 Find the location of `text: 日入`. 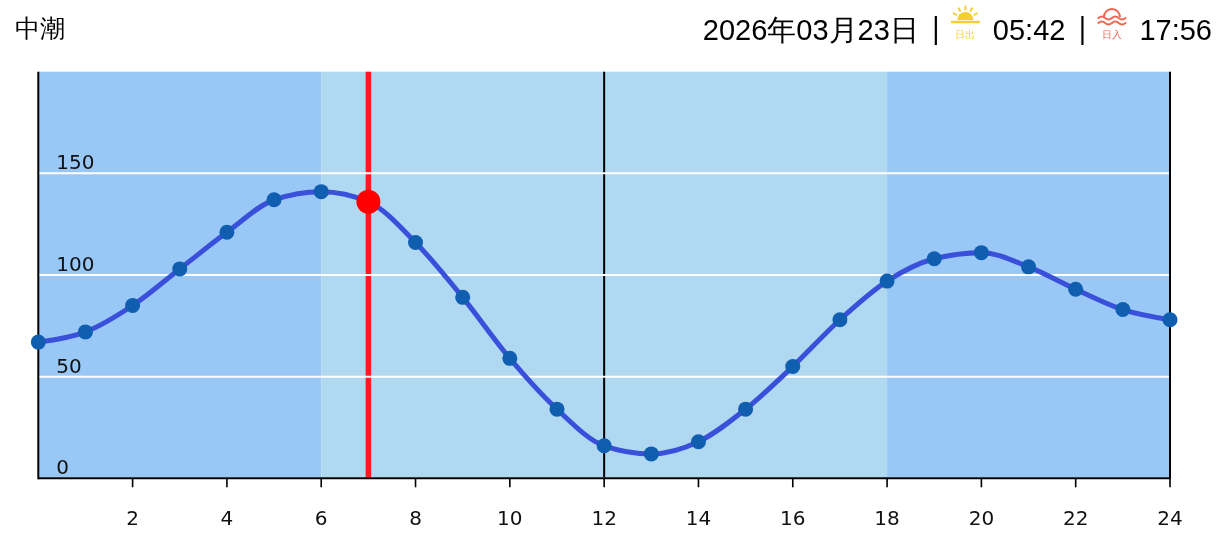

text: 日入 is located at coordinates (1111, 34).